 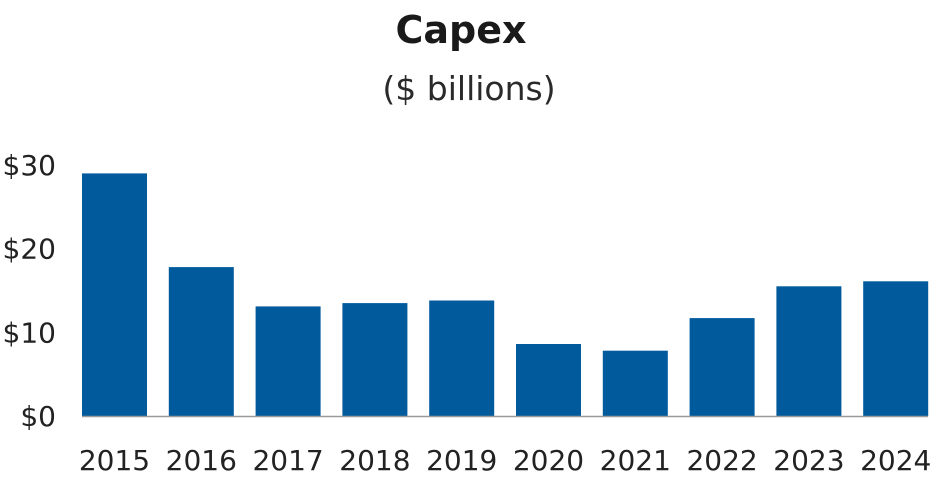 What do you see at coordinates (808, 460) in the screenshot?
I see `x-tick-label-2023: 2023` at bounding box center [808, 460].